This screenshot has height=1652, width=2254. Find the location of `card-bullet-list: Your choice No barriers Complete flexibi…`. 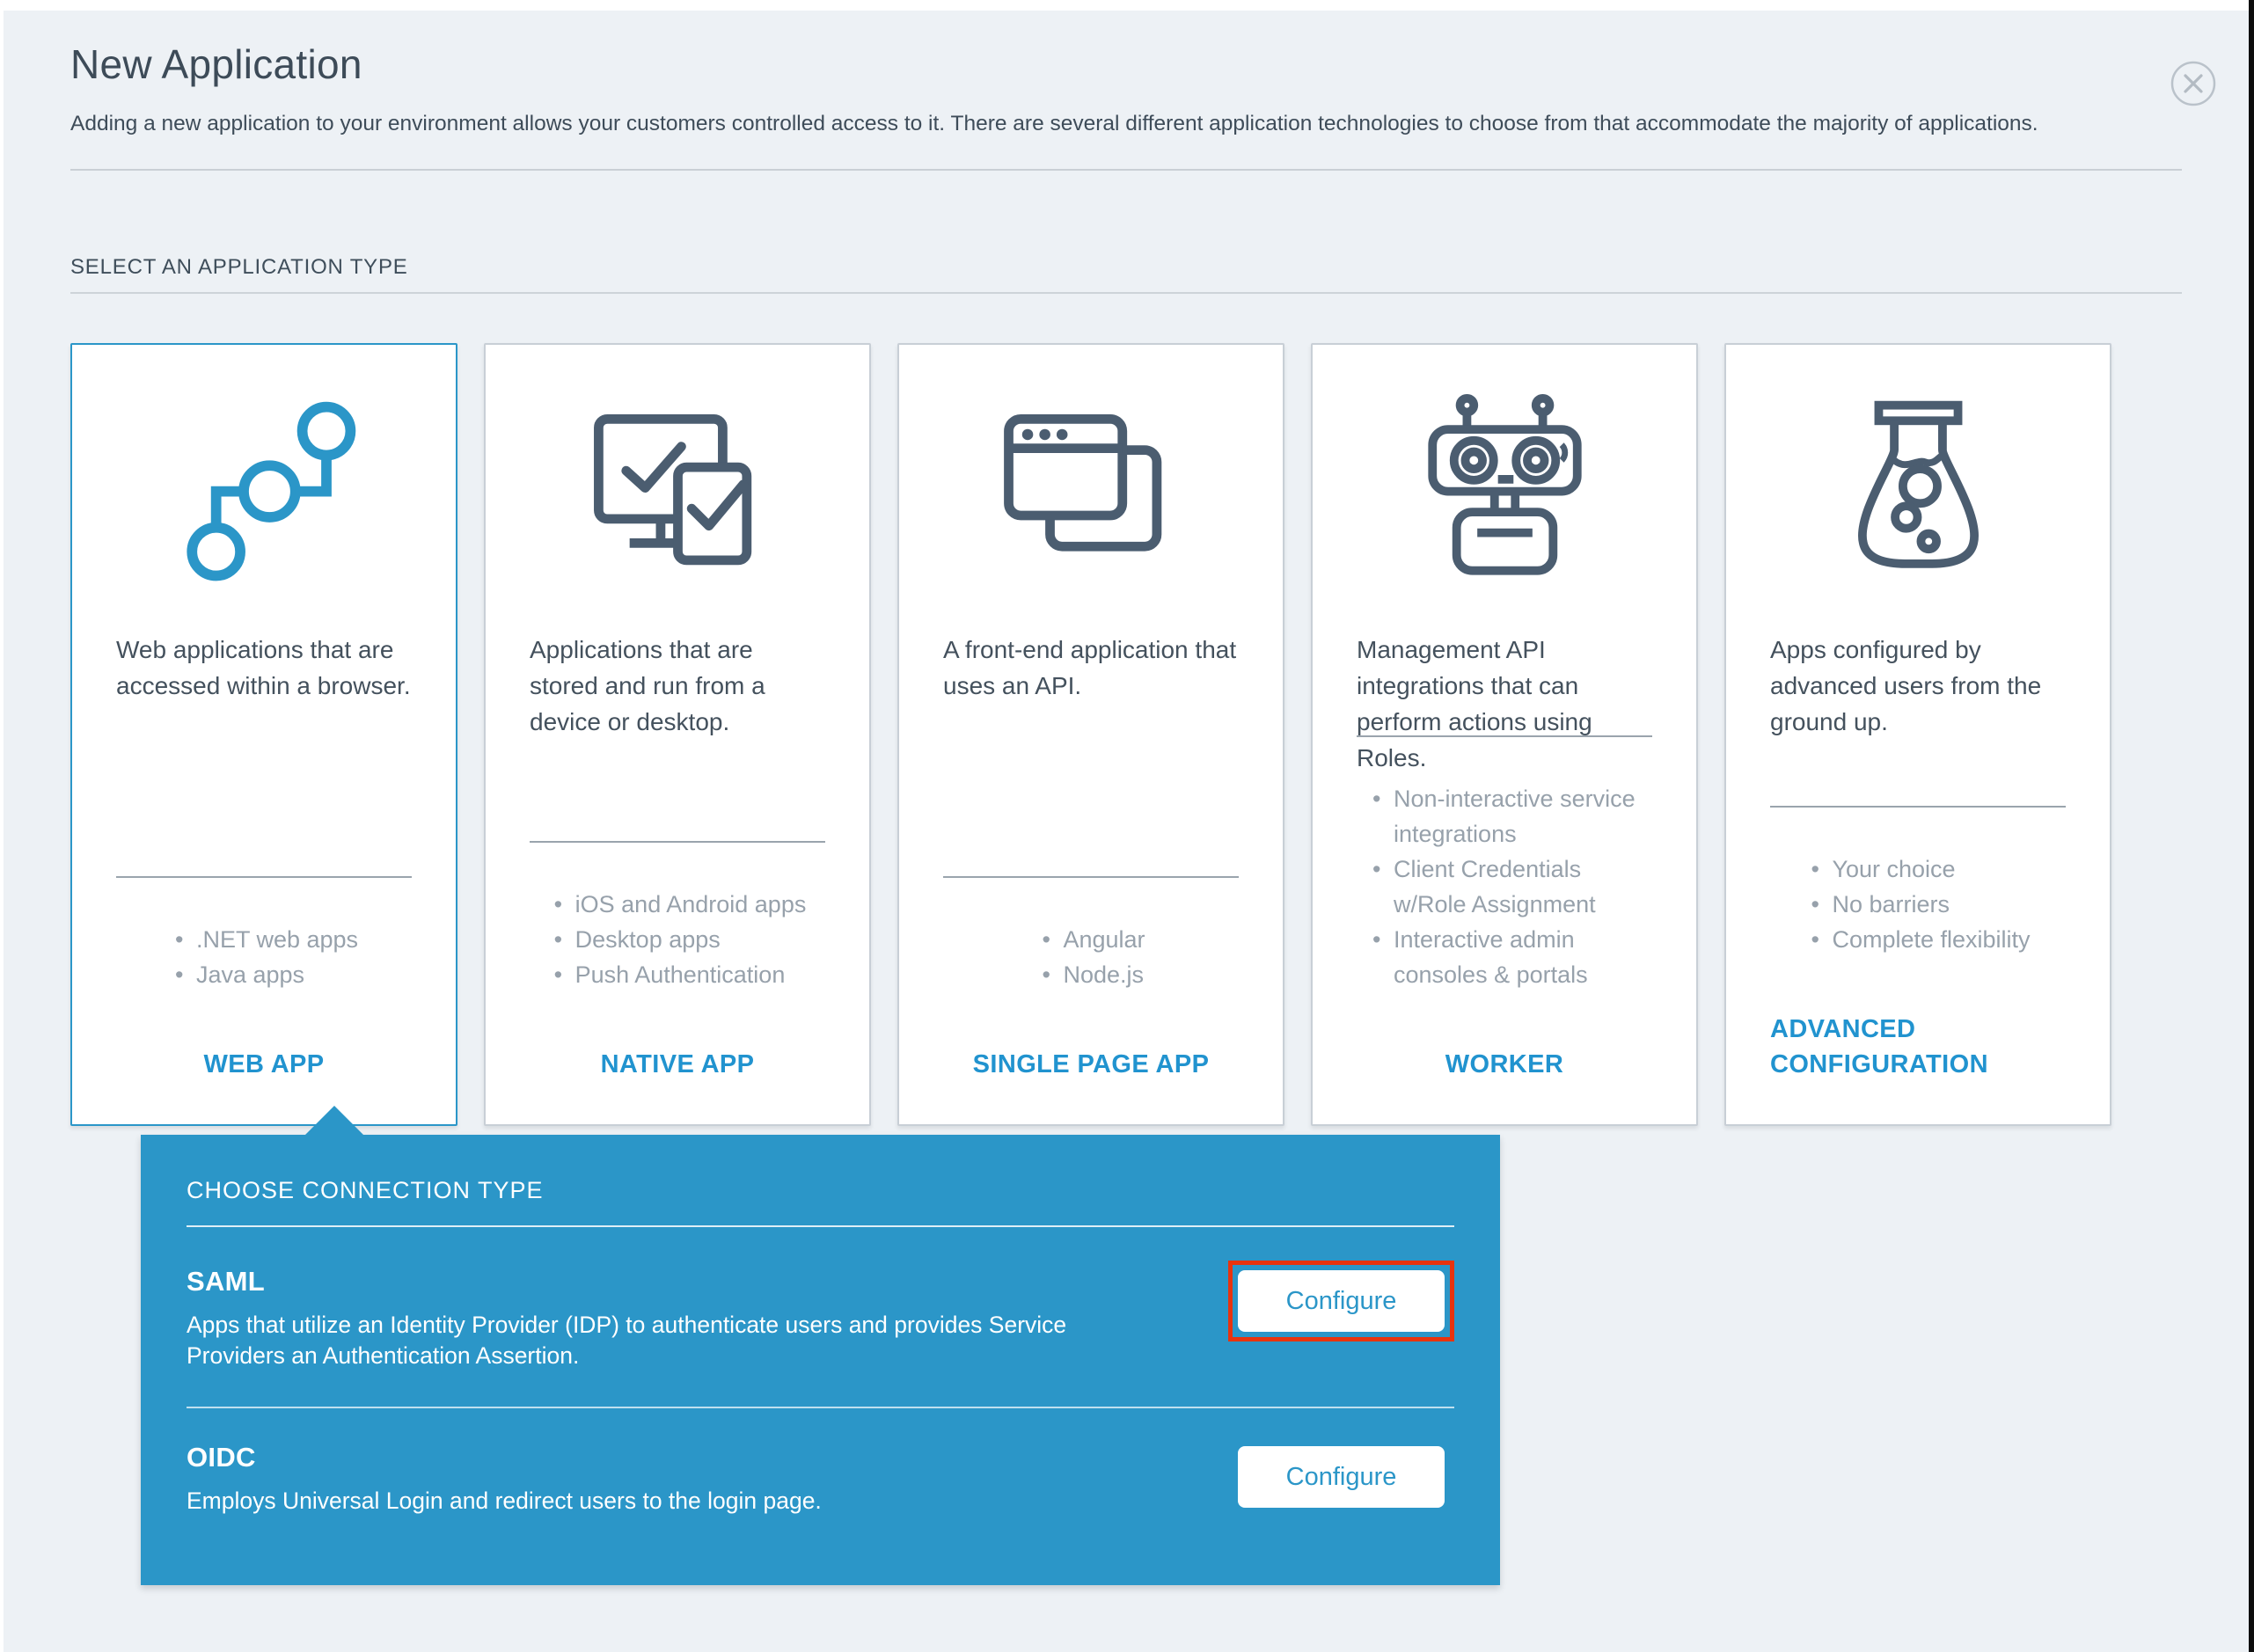

card-bullet-list: Your choice No barriers Complete flexibi… is located at coordinates (1917, 904).